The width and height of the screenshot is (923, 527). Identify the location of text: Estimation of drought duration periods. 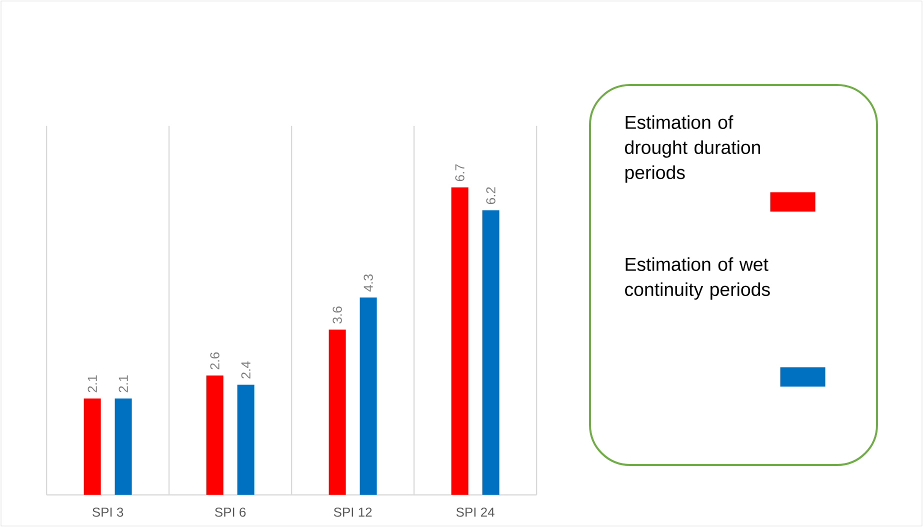
(692, 149).